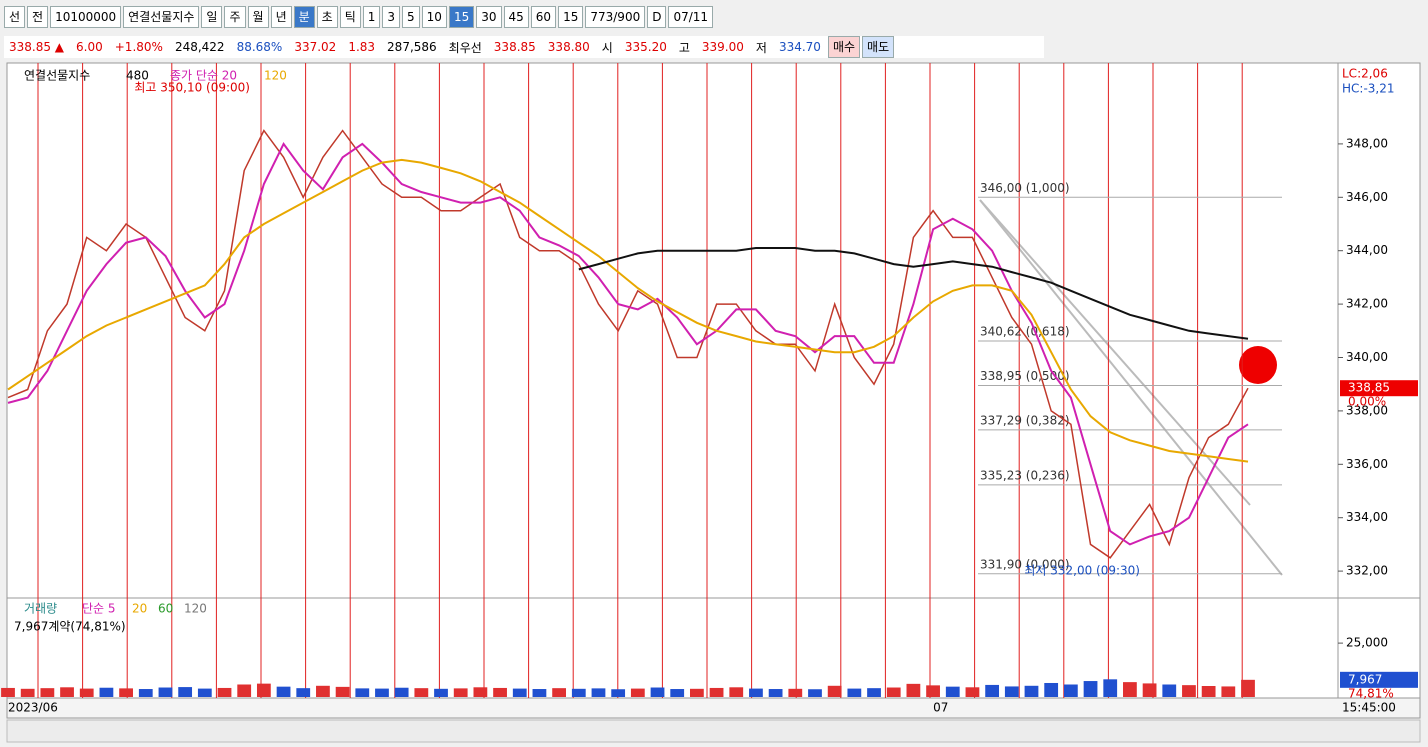  I want to click on y-tick-label: 344,00, so click(1367, 250).